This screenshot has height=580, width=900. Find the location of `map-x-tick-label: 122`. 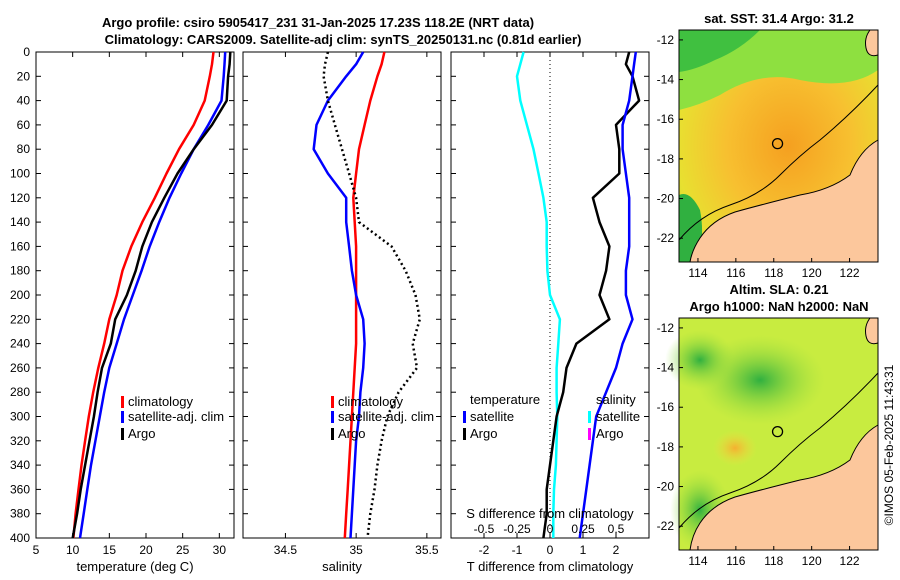

map-x-tick-label: 122 is located at coordinates (850, 561).